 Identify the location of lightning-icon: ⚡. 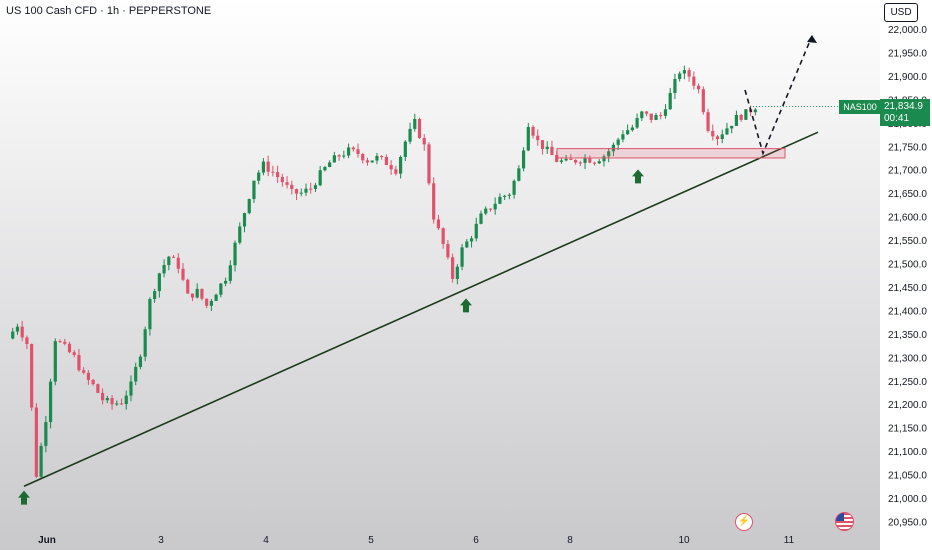
(744, 522).